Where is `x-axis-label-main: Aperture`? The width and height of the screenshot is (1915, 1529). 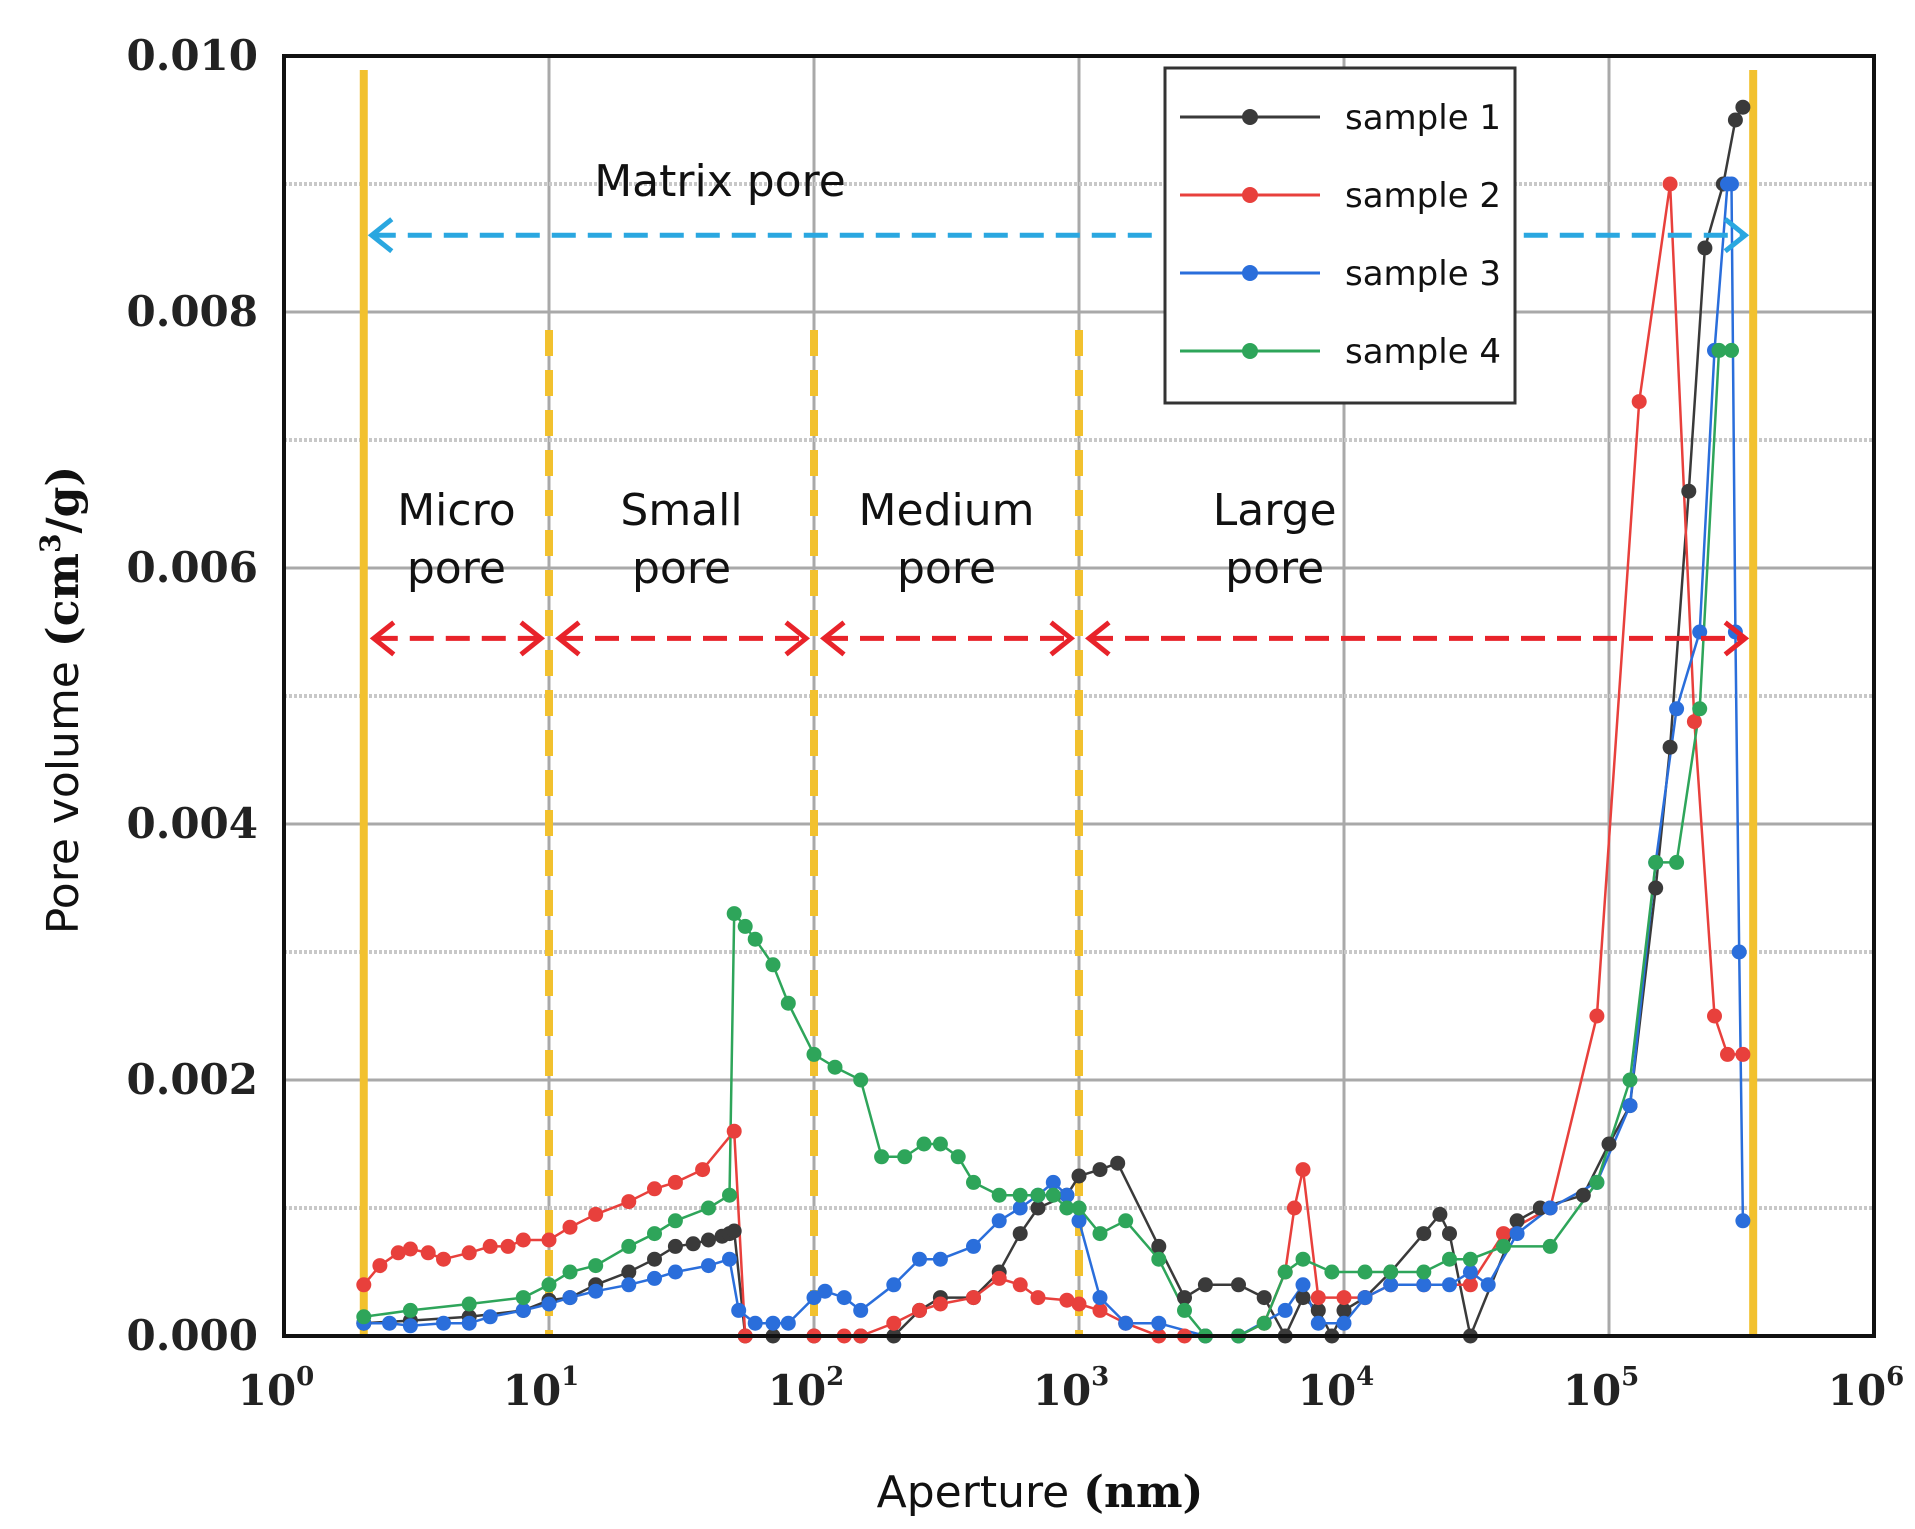
x-axis-label-main: Aperture is located at coordinates (980, 1492).